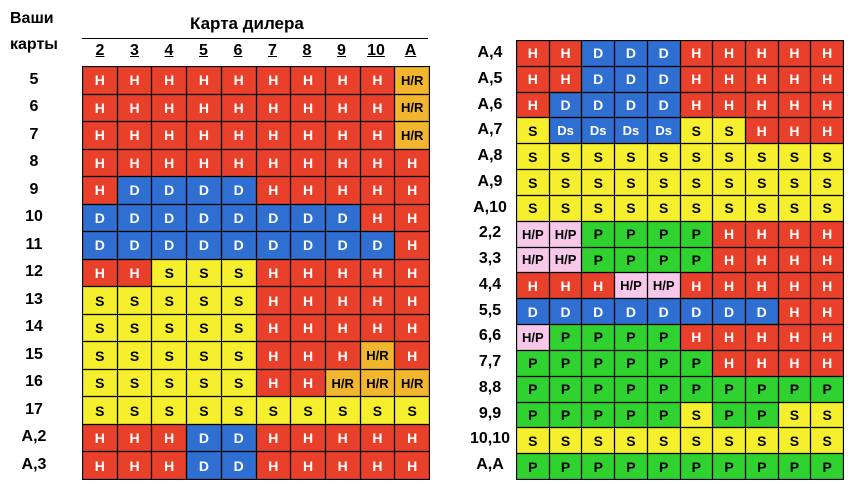 The image size is (850, 484). I want to click on strategy-cell: Ds, so click(631, 131).